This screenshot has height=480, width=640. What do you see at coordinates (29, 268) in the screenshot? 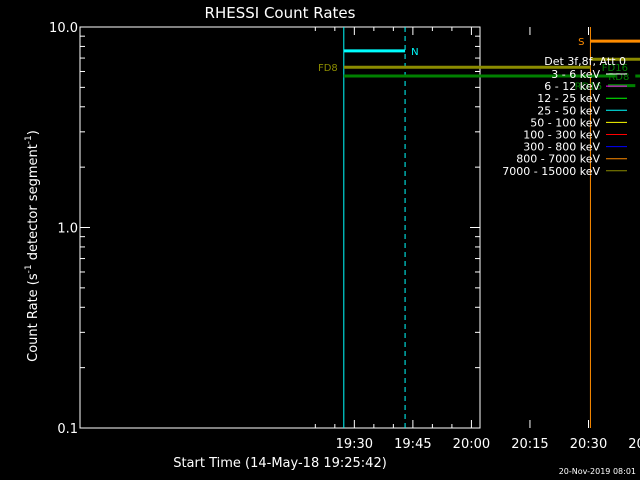
I see `y-axis-label-sup1: -1` at bounding box center [29, 268].